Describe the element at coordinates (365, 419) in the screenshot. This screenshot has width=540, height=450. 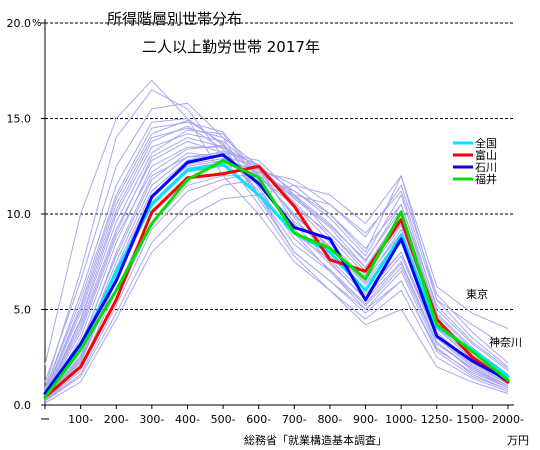
I see `x-tick-label: 900-` at that location.